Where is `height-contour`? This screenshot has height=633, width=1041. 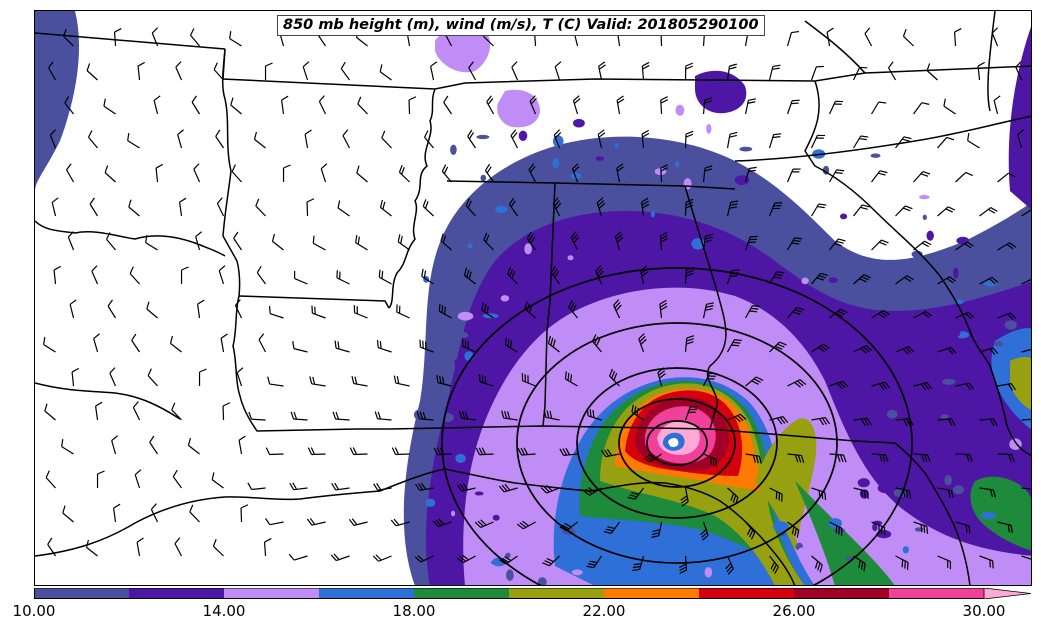 height-contour is located at coordinates (677, 443).